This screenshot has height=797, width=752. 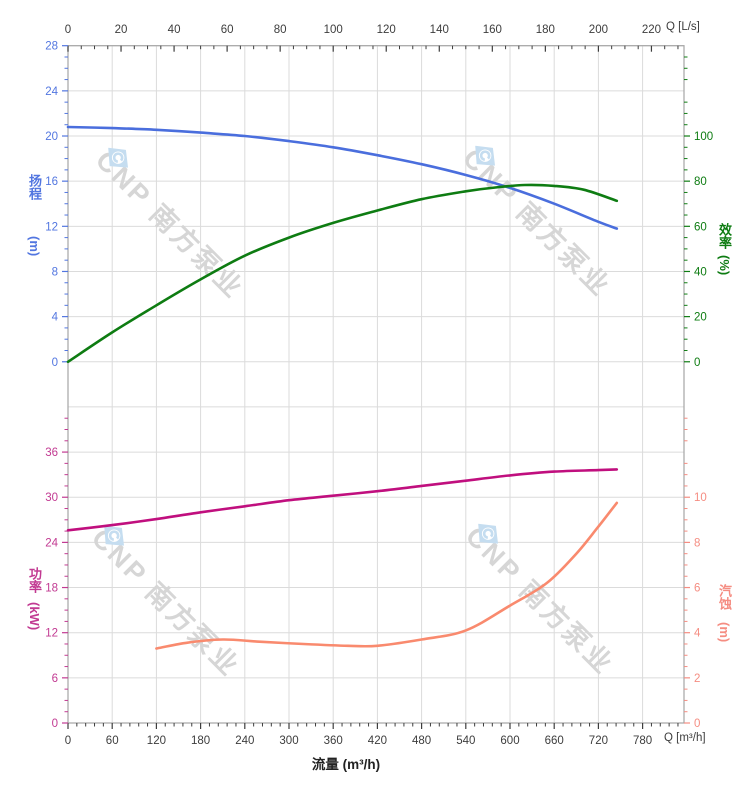 I want to click on top-axis-tick-label: 0, so click(x=68, y=30).